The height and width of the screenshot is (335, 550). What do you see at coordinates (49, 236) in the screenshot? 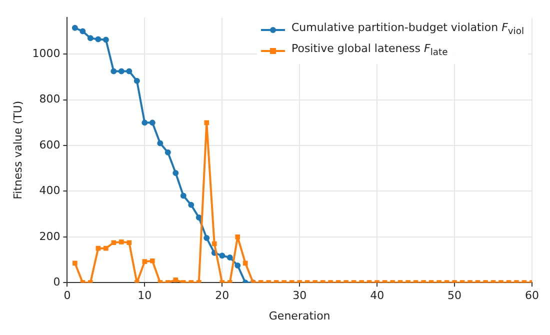
I see `y-tick-label: 200` at bounding box center [49, 236].